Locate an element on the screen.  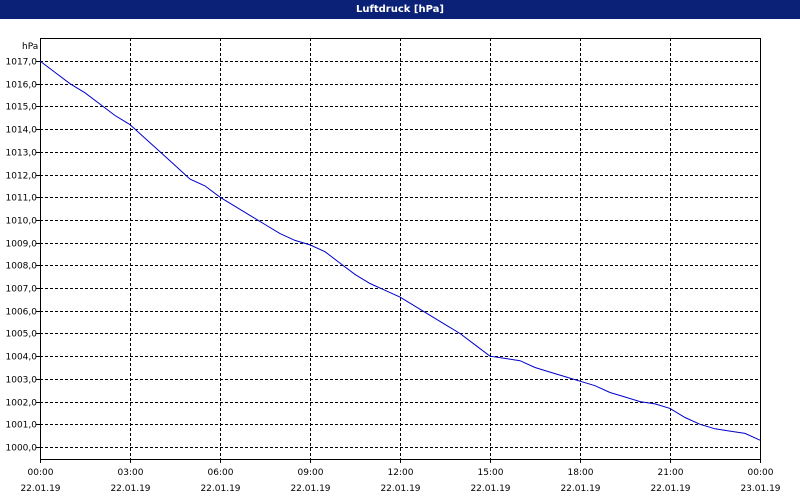
x-tick-time-label: 09:00 is located at coordinates (311, 473).